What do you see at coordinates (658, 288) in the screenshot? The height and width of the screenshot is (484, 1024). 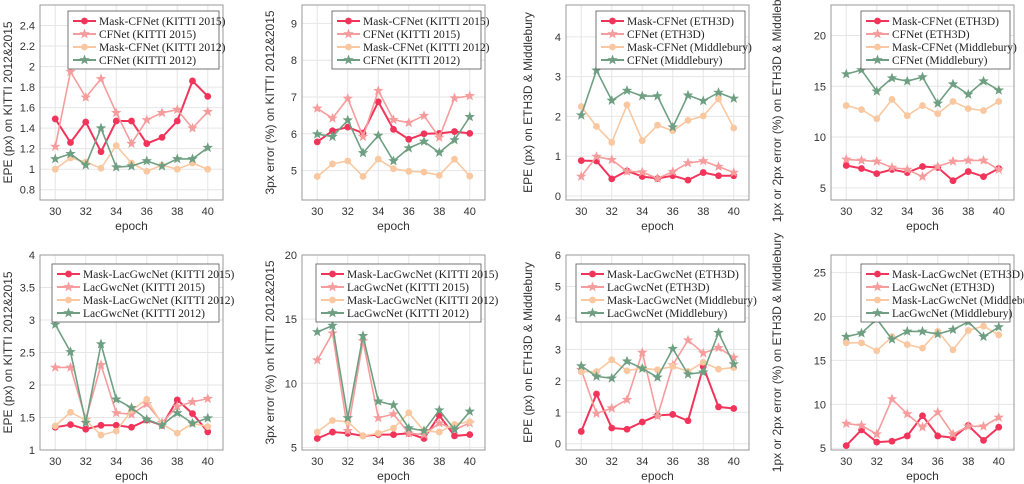 I see `legend-entry: LacGwcNet (ETH3D)` at bounding box center [658, 288].